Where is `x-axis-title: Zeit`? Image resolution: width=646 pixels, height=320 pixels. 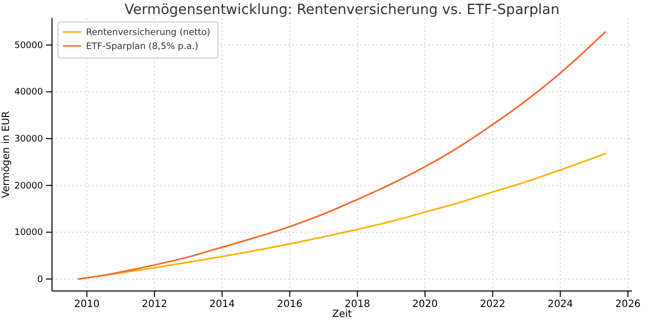
x-axis-title: Zeit is located at coordinates (342, 314).